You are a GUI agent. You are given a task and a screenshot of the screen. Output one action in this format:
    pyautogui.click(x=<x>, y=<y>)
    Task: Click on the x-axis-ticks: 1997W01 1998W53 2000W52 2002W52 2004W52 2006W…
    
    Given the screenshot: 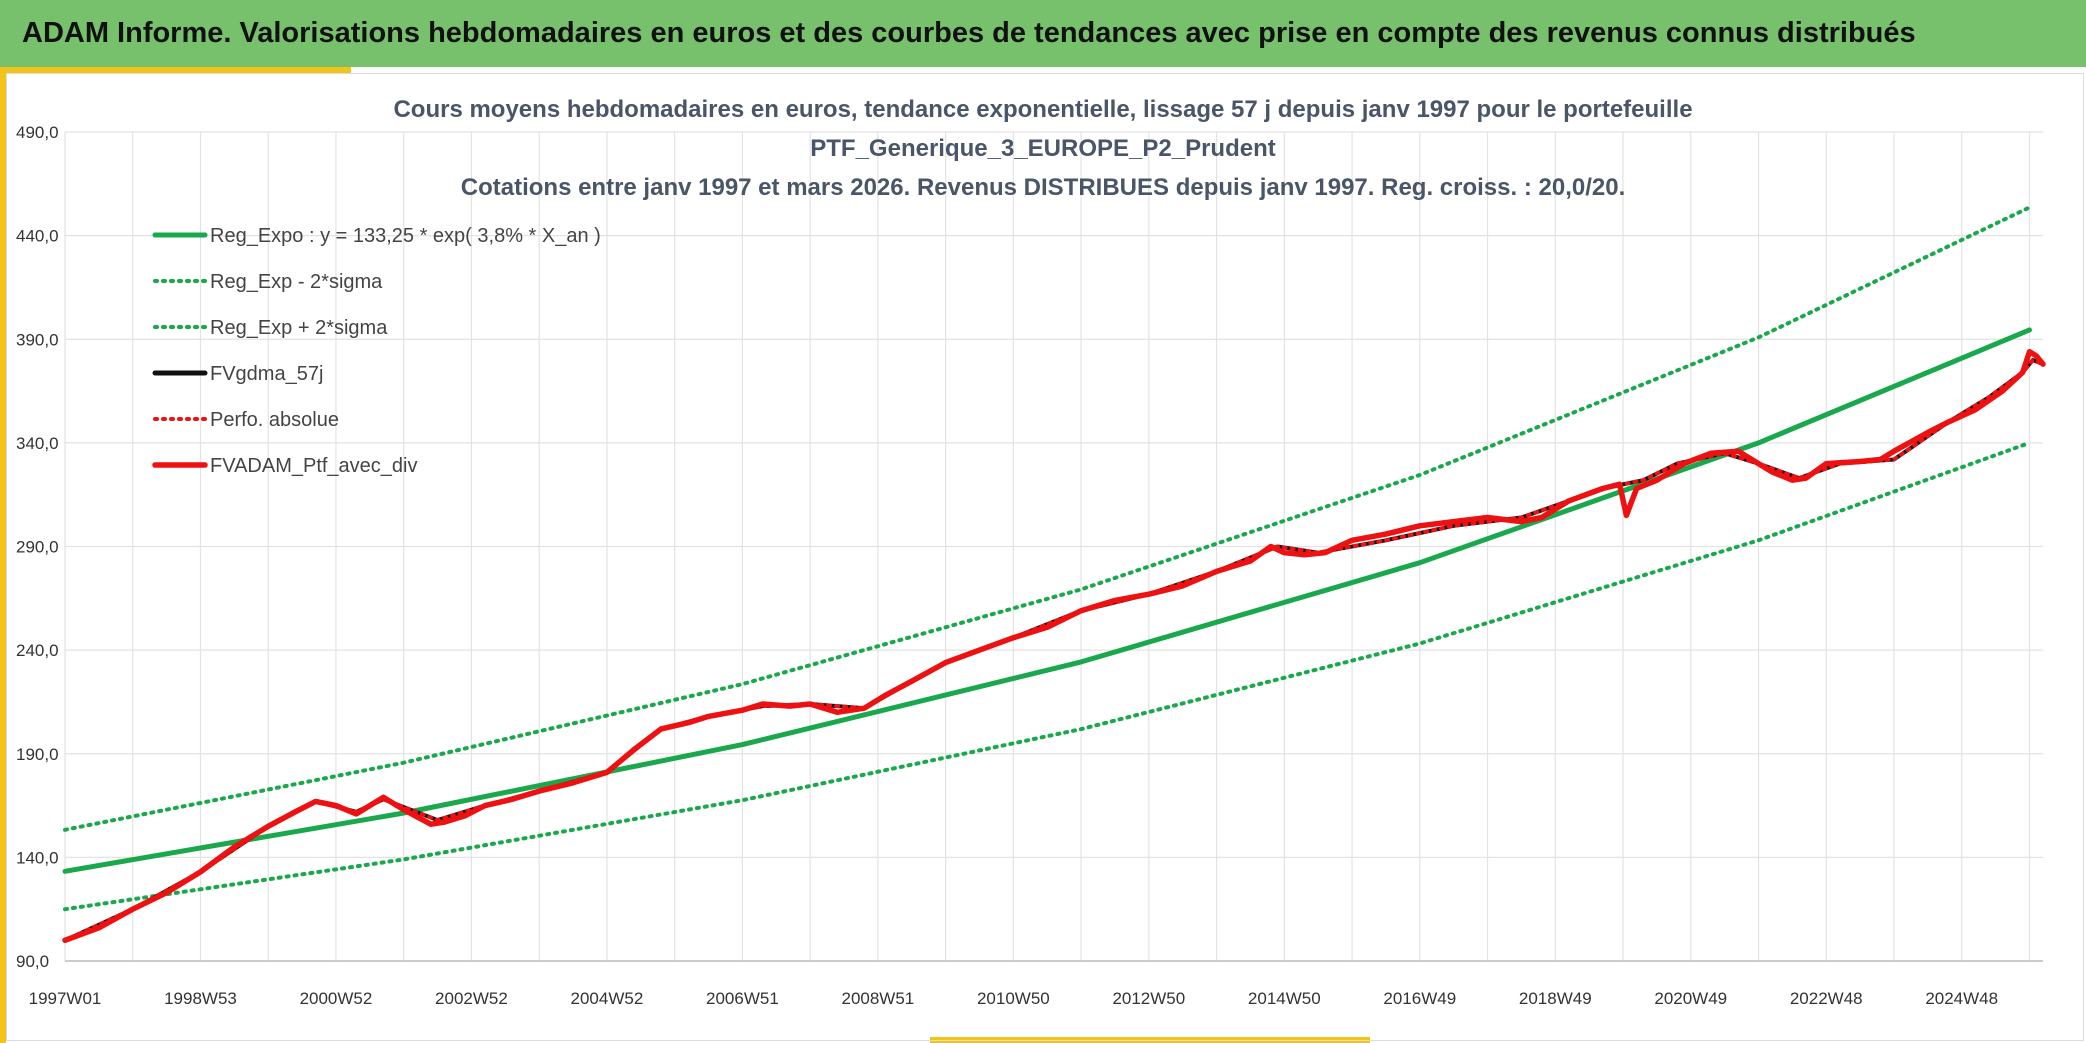 What is the action you would take?
    pyautogui.click(x=1013, y=998)
    